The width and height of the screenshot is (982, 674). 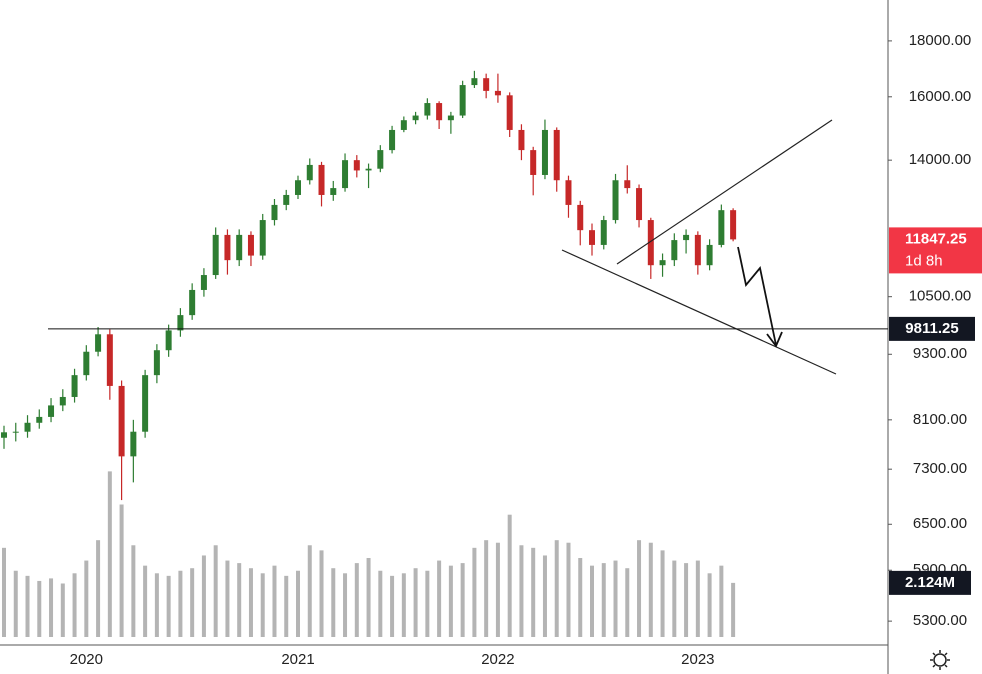 What do you see at coordinates (940, 159) in the screenshot?
I see `y-tick-label: 14000.00` at bounding box center [940, 159].